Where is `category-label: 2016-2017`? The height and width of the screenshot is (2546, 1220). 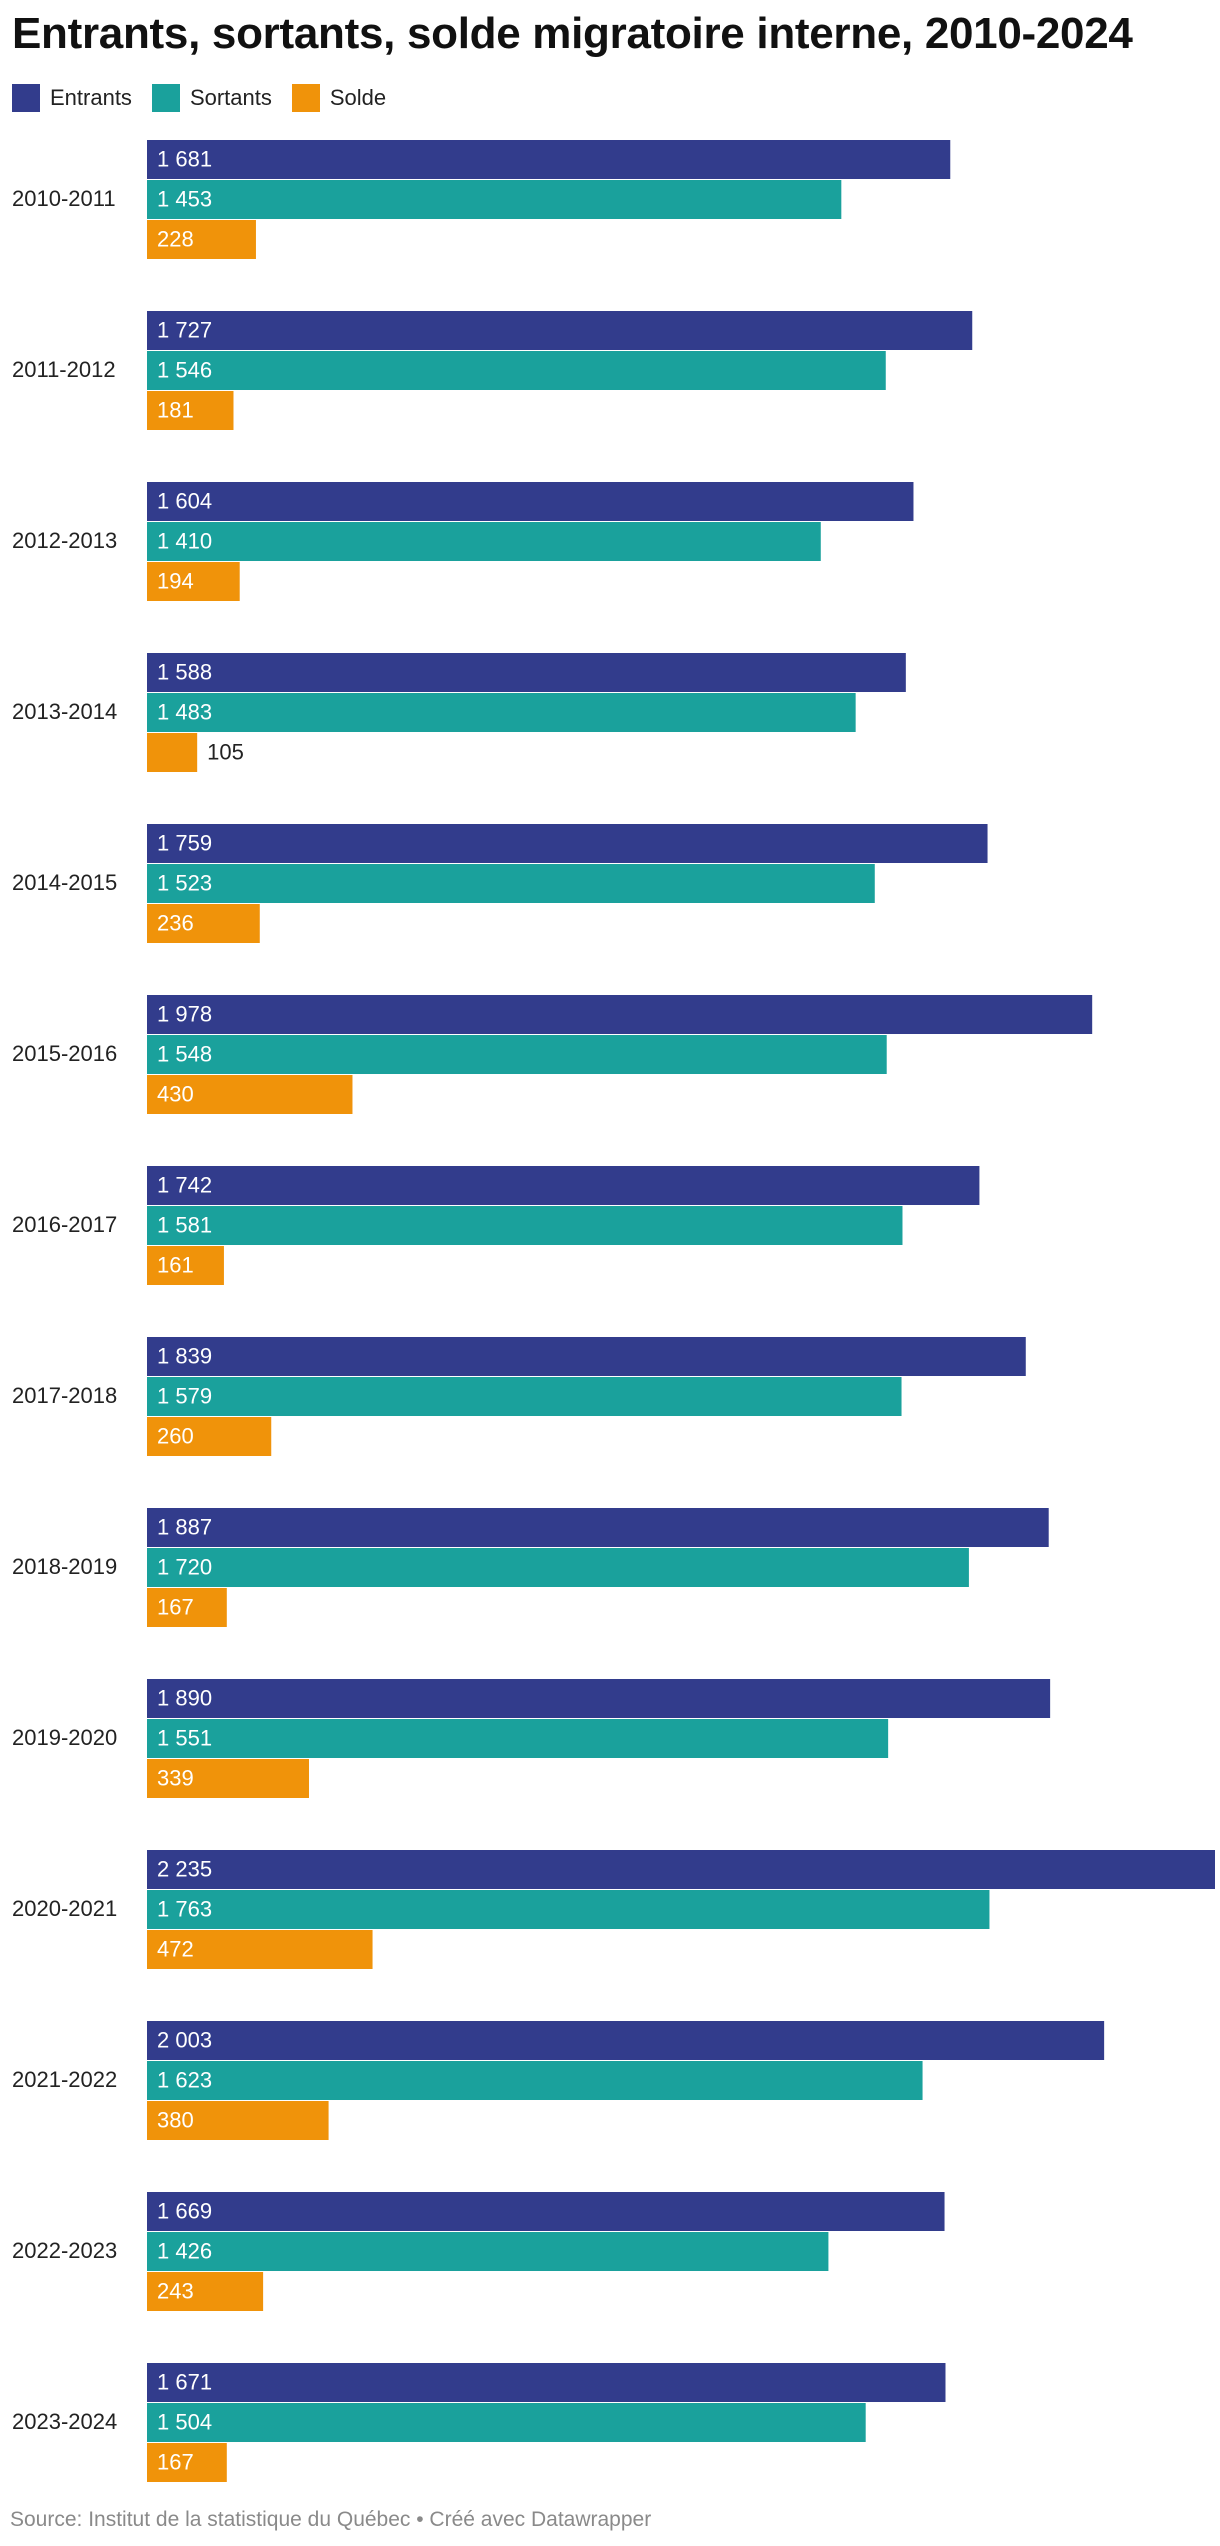 category-label: 2016-2017 is located at coordinates (64, 1224).